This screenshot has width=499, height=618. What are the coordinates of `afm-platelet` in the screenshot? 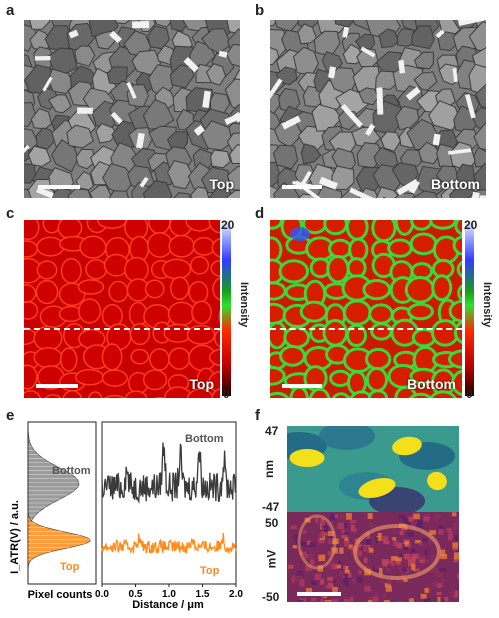 It's located at (407, 446).